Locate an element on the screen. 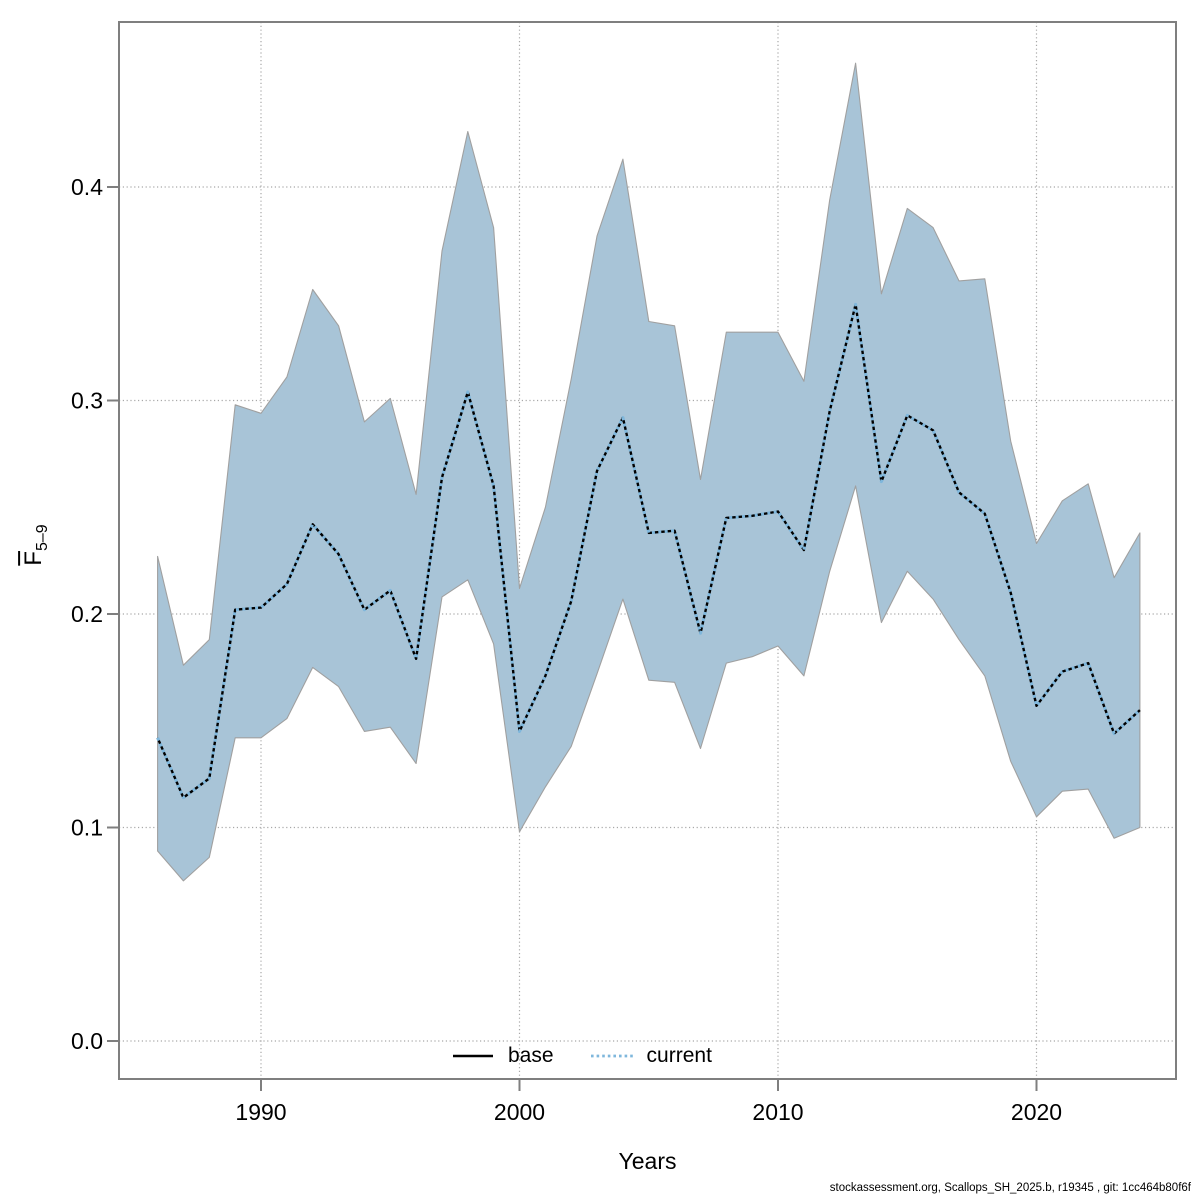 This screenshot has height=1200, width=1200. x-tick-label: 2000 is located at coordinates (519, 1112).